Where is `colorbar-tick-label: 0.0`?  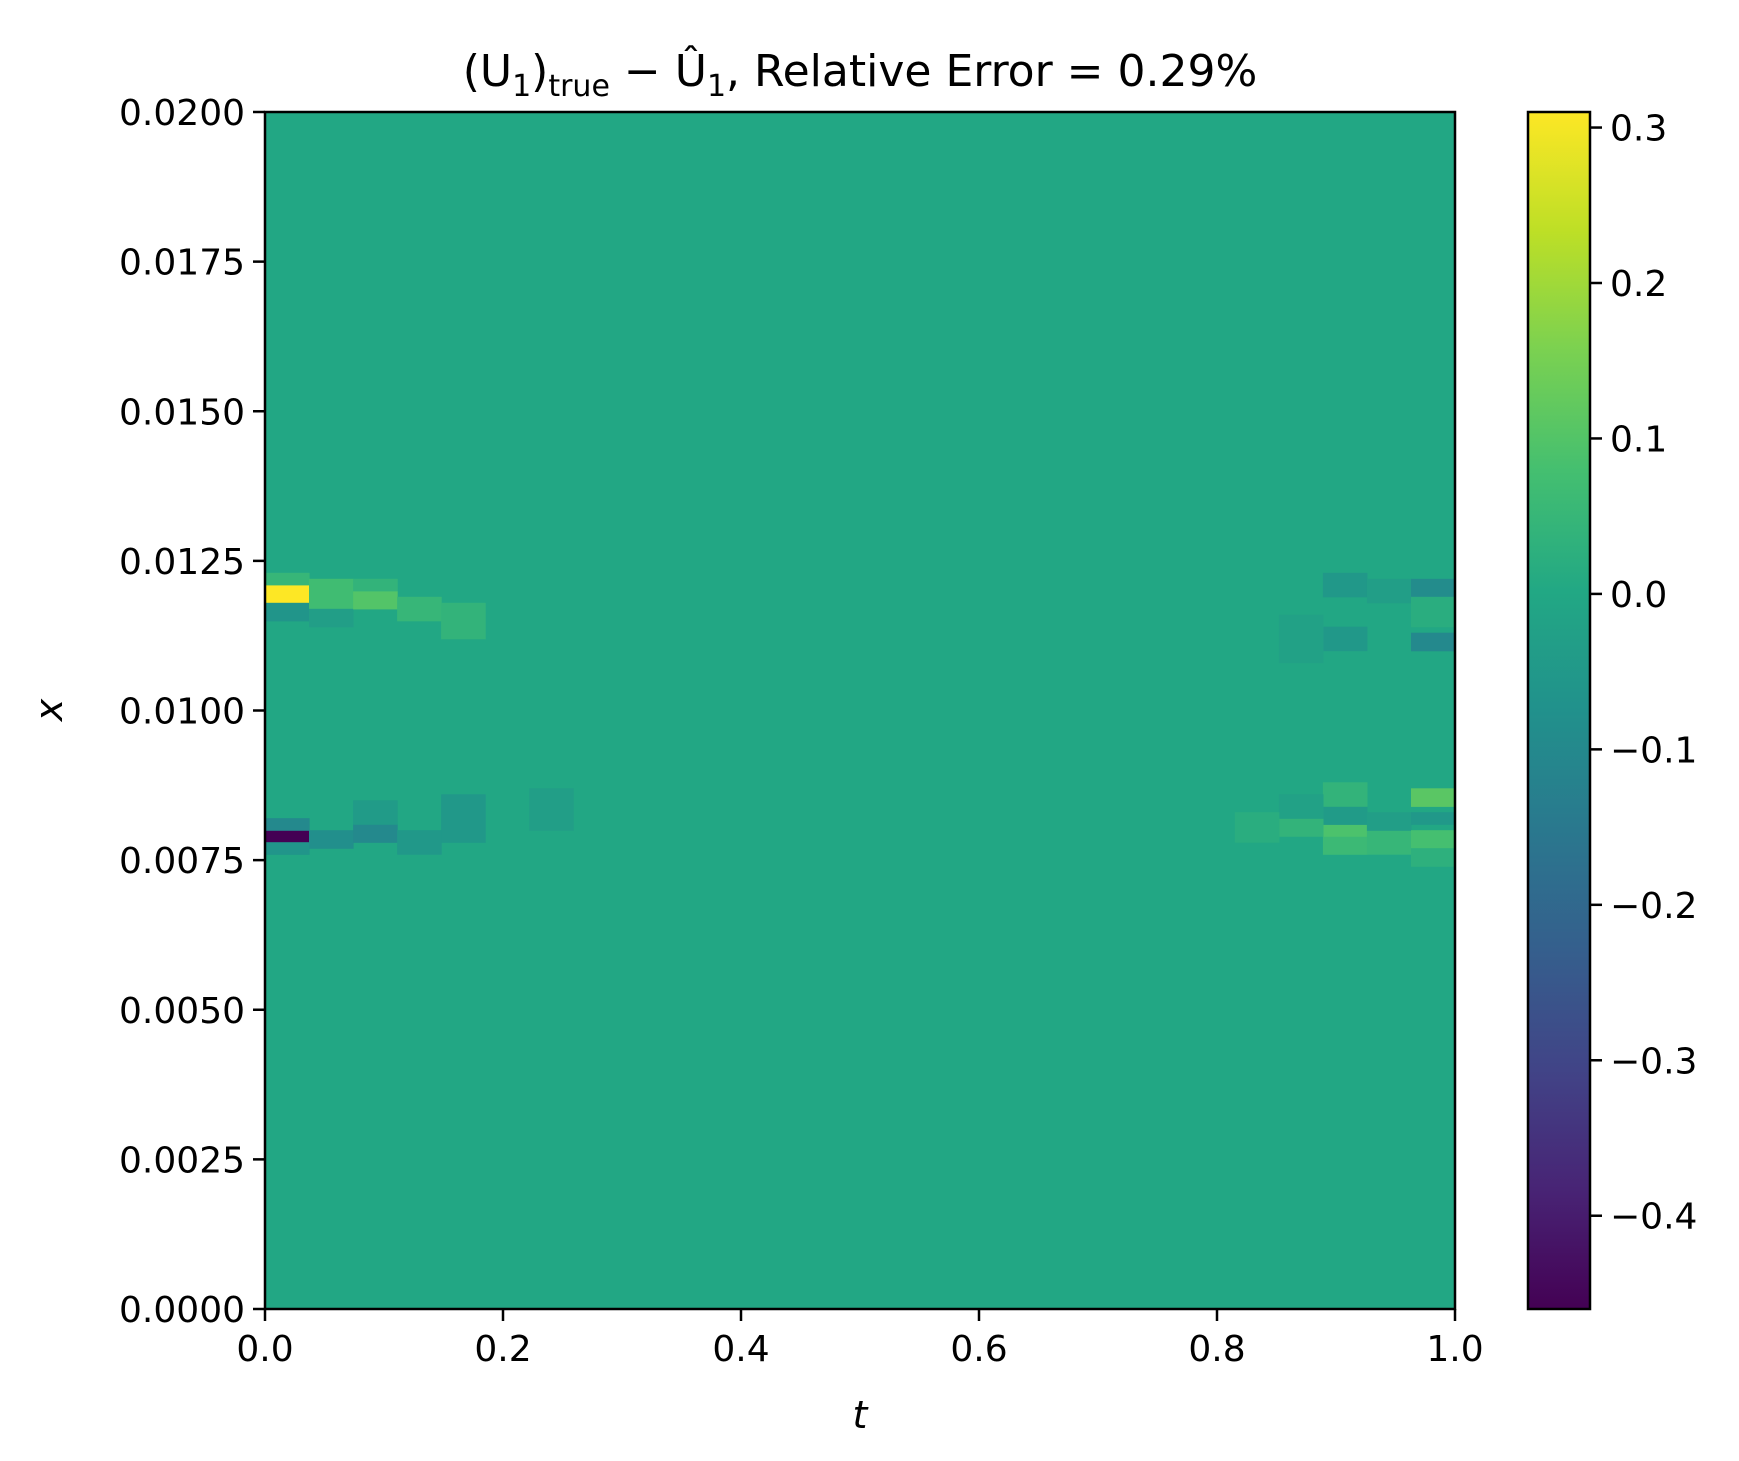 colorbar-tick-label: 0.0 is located at coordinates (1638, 595).